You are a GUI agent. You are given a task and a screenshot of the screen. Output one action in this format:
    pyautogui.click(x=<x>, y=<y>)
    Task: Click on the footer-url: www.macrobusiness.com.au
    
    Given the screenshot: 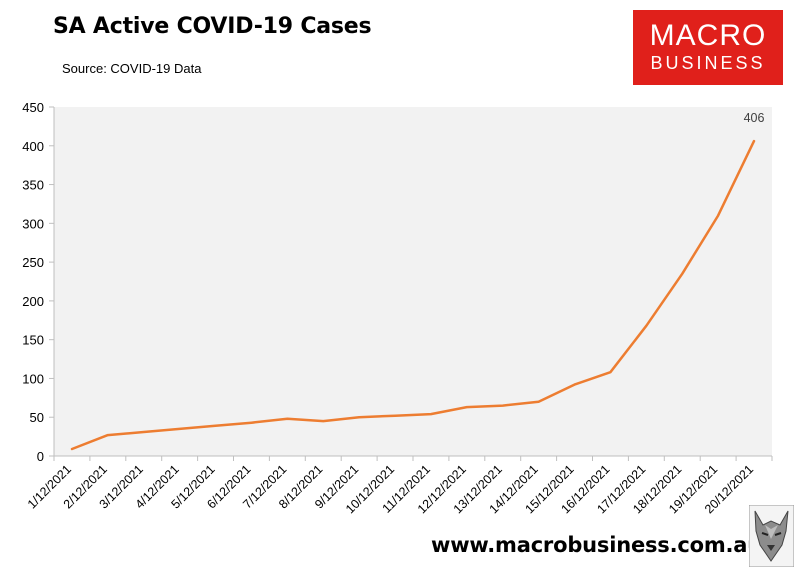 What is the action you would take?
    pyautogui.click(x=597, y=545)
    